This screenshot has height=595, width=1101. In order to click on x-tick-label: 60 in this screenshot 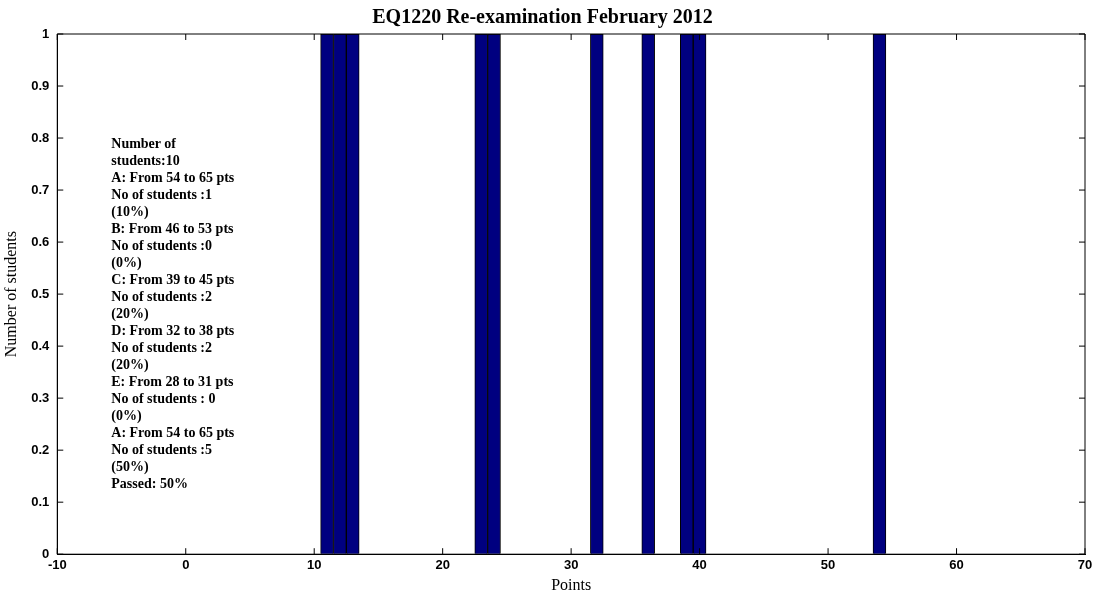, I will do `click(956, 564)`.